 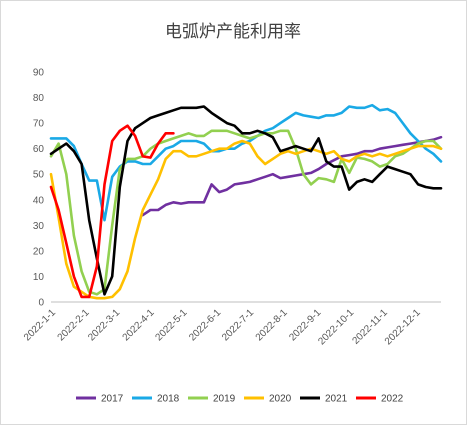 What do you see at coordinates (240, 399) in the screenshot?
I see `legend: 2017 2018 2019 2020 2021 2022` at bounding box center [240, 399].